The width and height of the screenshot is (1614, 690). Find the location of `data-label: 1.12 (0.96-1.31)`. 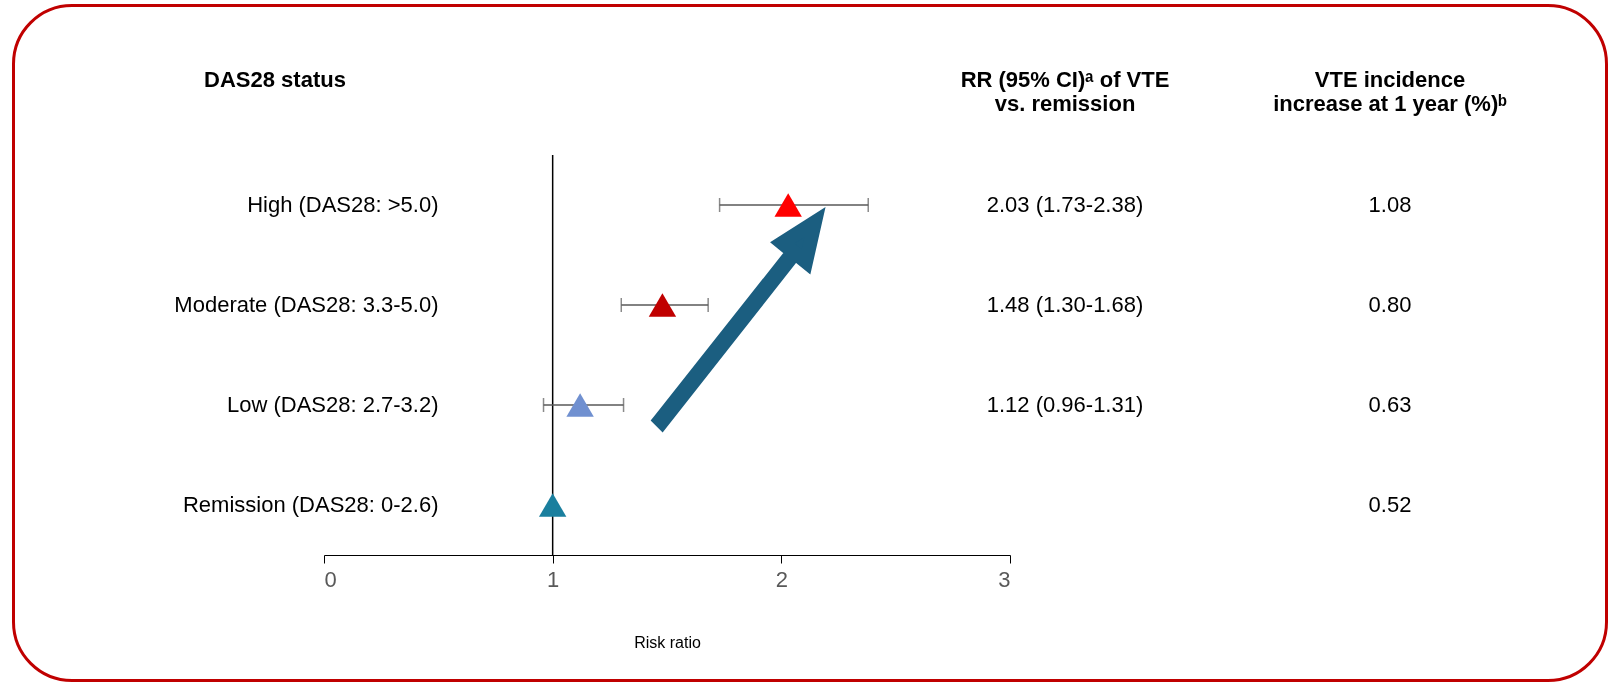

data-label: 1.12 (0.96-1.31) is located at coordinates (1065, 404).